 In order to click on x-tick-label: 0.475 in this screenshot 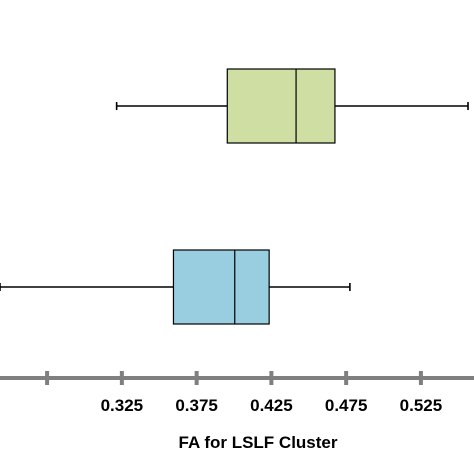, I will do `click(346, 405)`.